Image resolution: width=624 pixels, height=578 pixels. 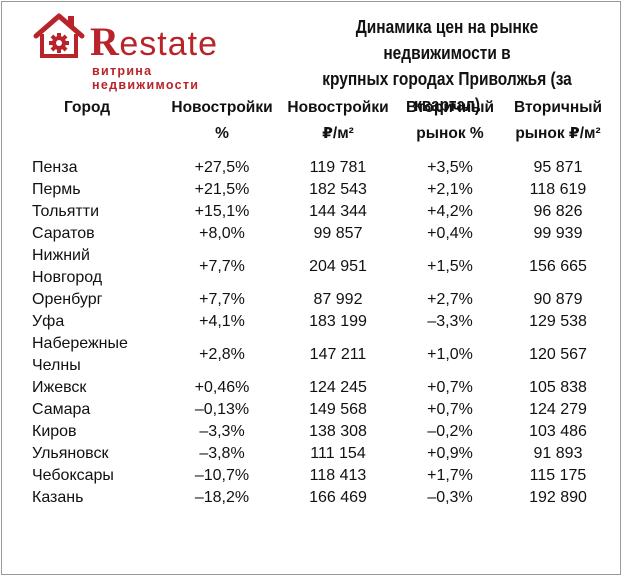 What do you see at coordinates (338, 120) in the screenshot?
I see `header-new-price: Новостройки ₽/м²` at bounding box center [338, 120].